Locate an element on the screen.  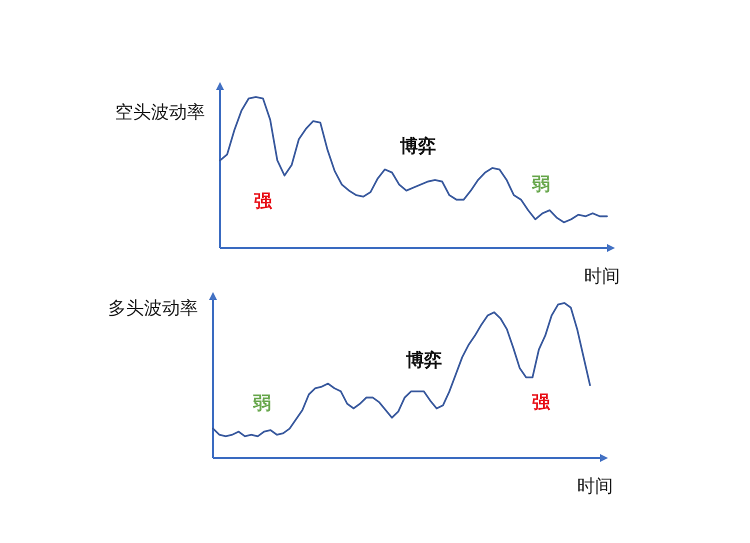
y-axis-title: 多头波动率 is located at coordinates (153, 308).